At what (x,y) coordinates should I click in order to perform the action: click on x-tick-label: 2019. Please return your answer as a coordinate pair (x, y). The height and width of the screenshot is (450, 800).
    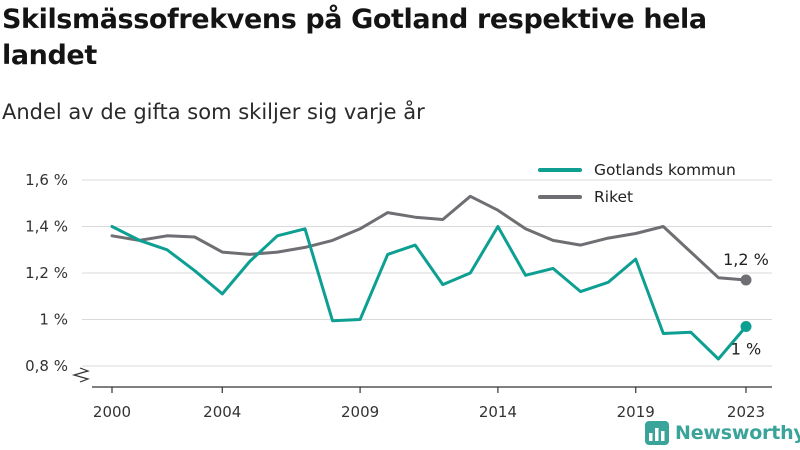
    Looking at the image, I should click on (636, 412).